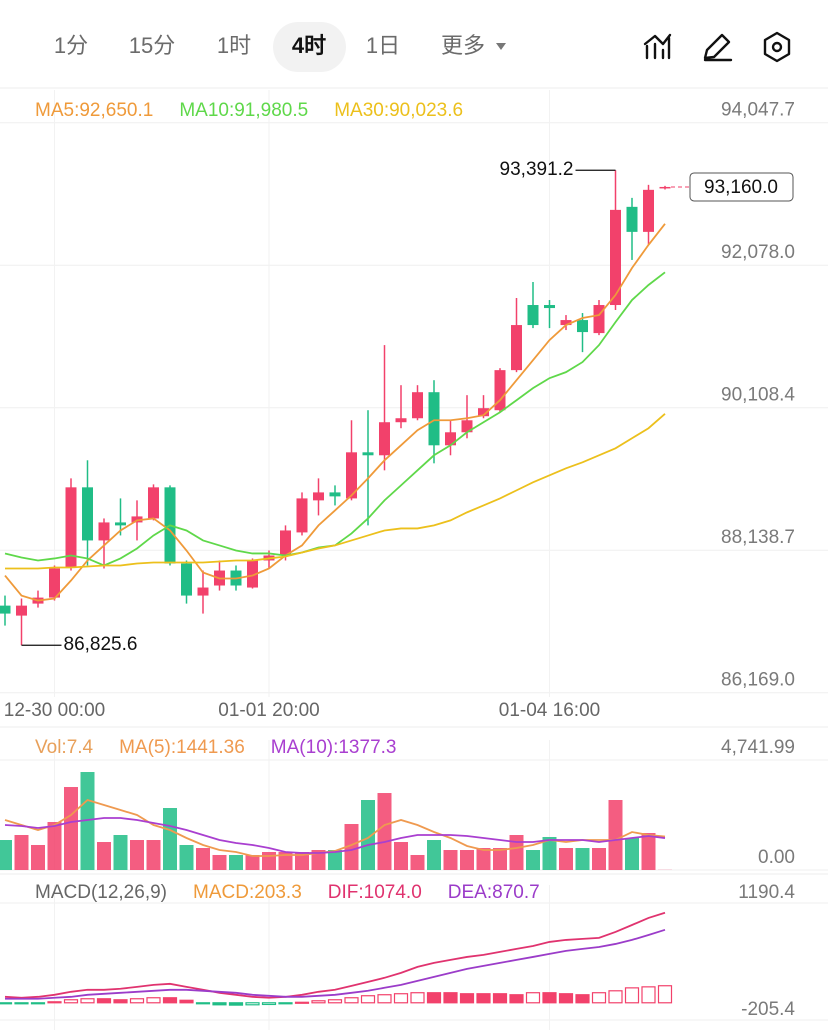 The height and width of the screenshot is (1034, 828). Describe the element at coordinates (54, 710) in the screenshot. I see `x-tick-label: 12-30 00:00` at that location.